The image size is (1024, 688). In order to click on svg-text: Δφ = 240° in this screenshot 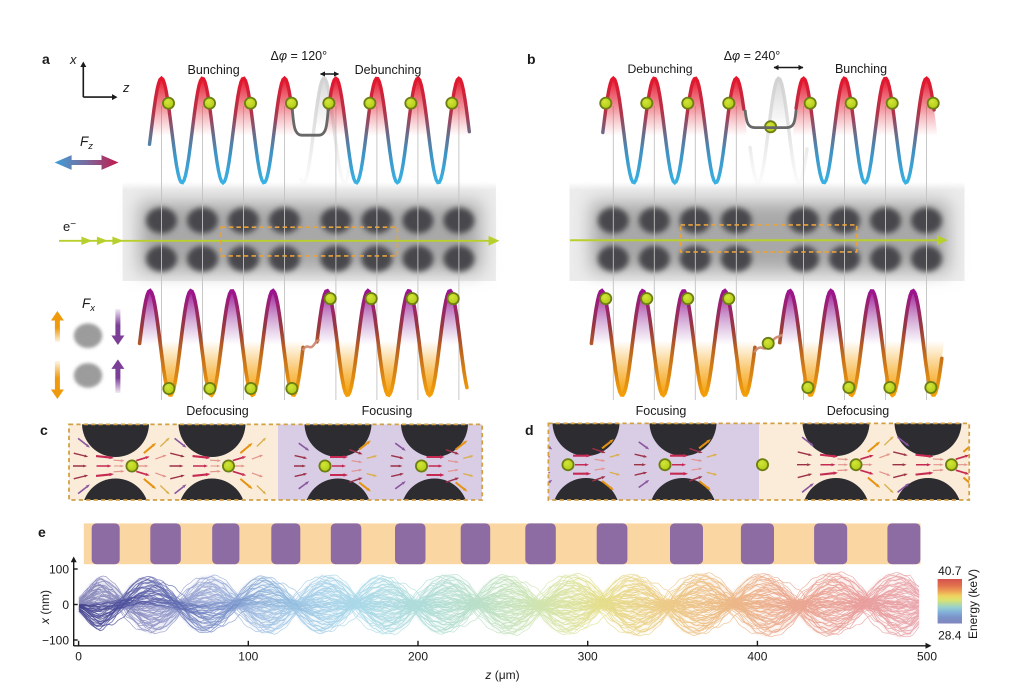, I will do `click(752, 56)`.